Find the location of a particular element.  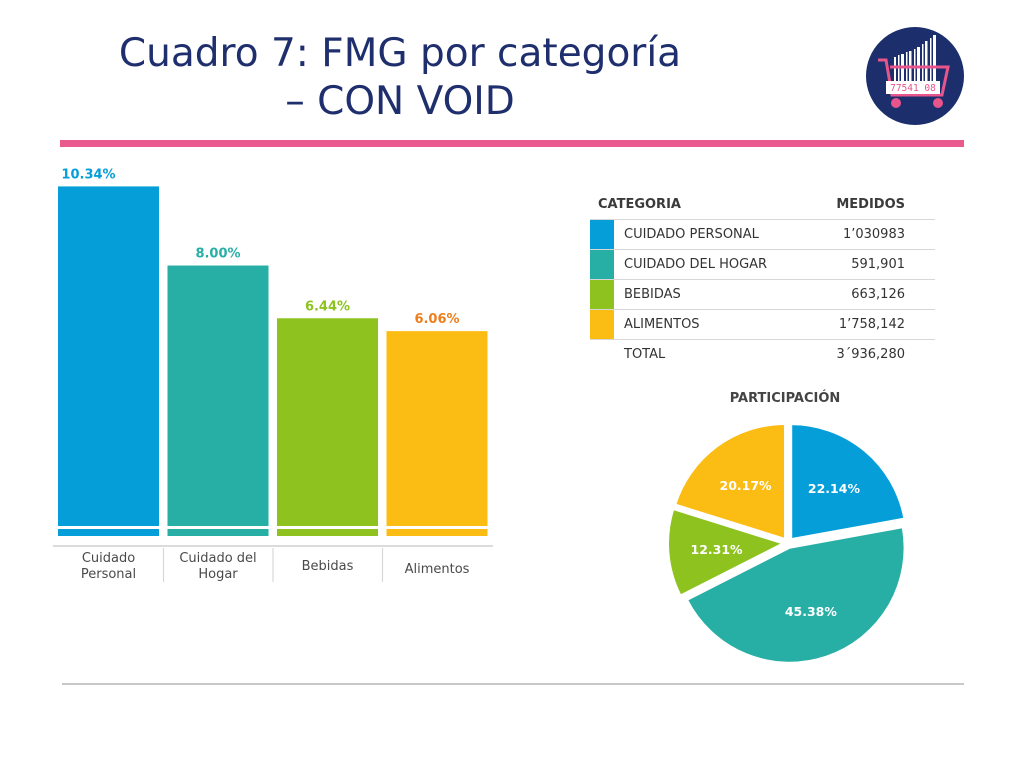

category-tick-label: Cuidado Personal is located at coordinates (108, 566).